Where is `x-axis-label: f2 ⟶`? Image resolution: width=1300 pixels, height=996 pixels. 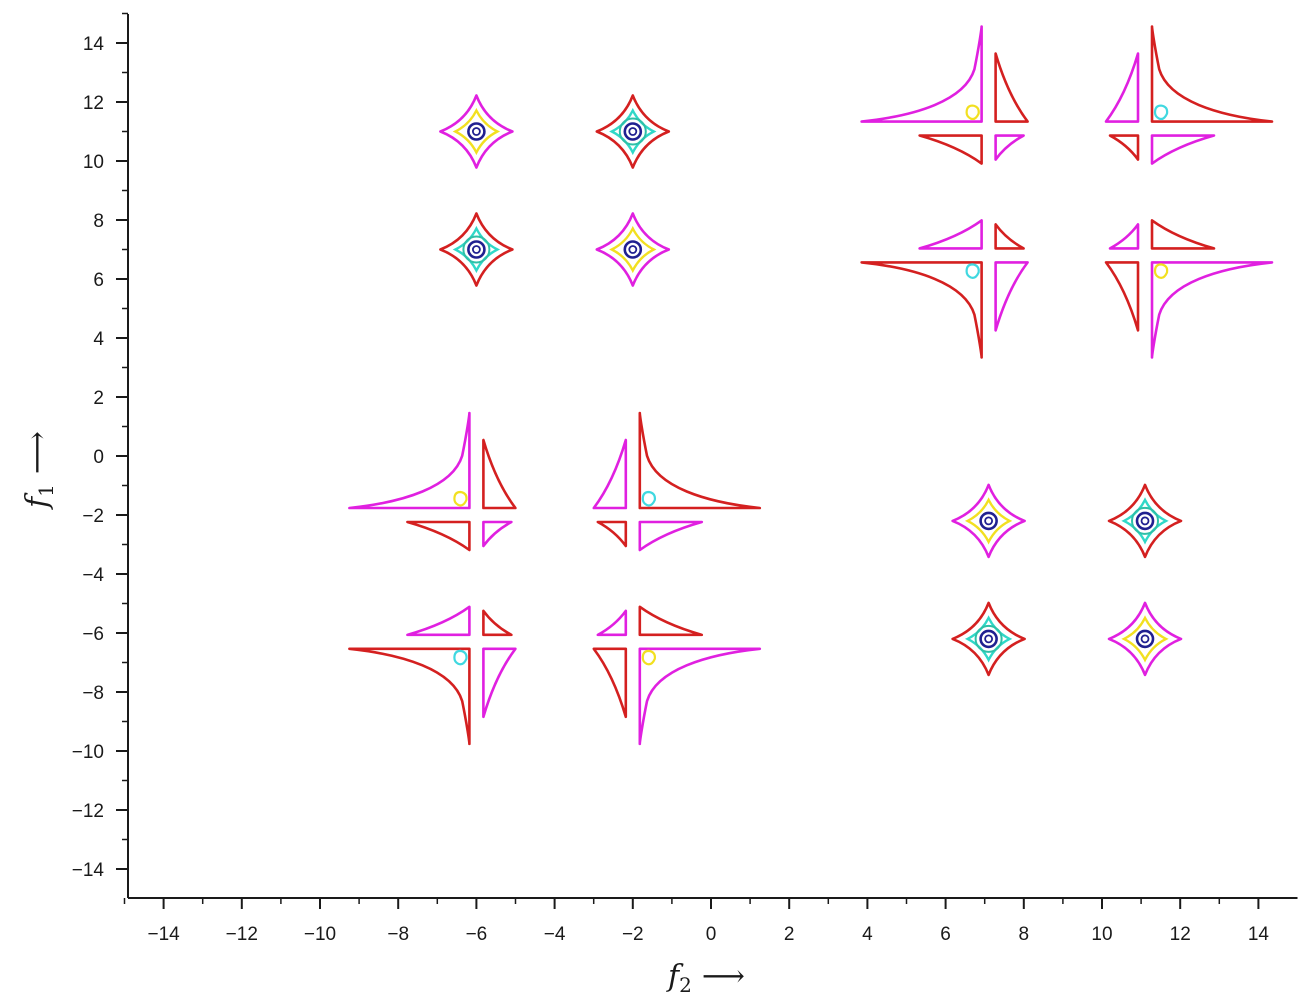 x-axis-label: f2 ⟶ is located at coordinates (705, 977).